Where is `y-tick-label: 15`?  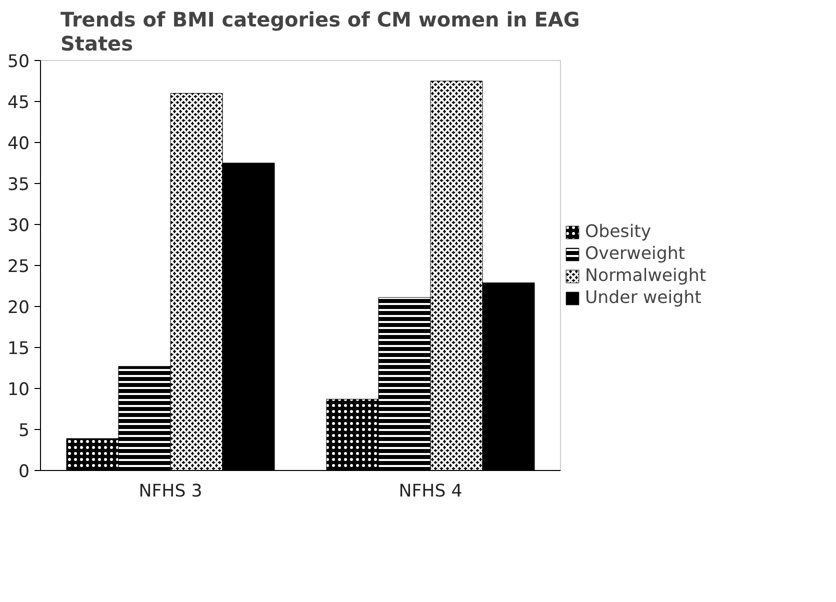
y-tick-label: 15 is located at coordinates (18, 349).